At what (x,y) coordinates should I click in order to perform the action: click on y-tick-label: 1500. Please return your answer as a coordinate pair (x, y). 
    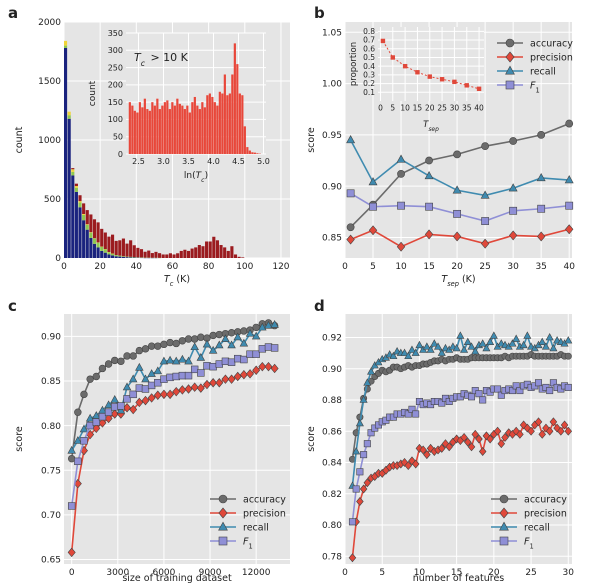
    Looking at the image, I should click on (49, 82).